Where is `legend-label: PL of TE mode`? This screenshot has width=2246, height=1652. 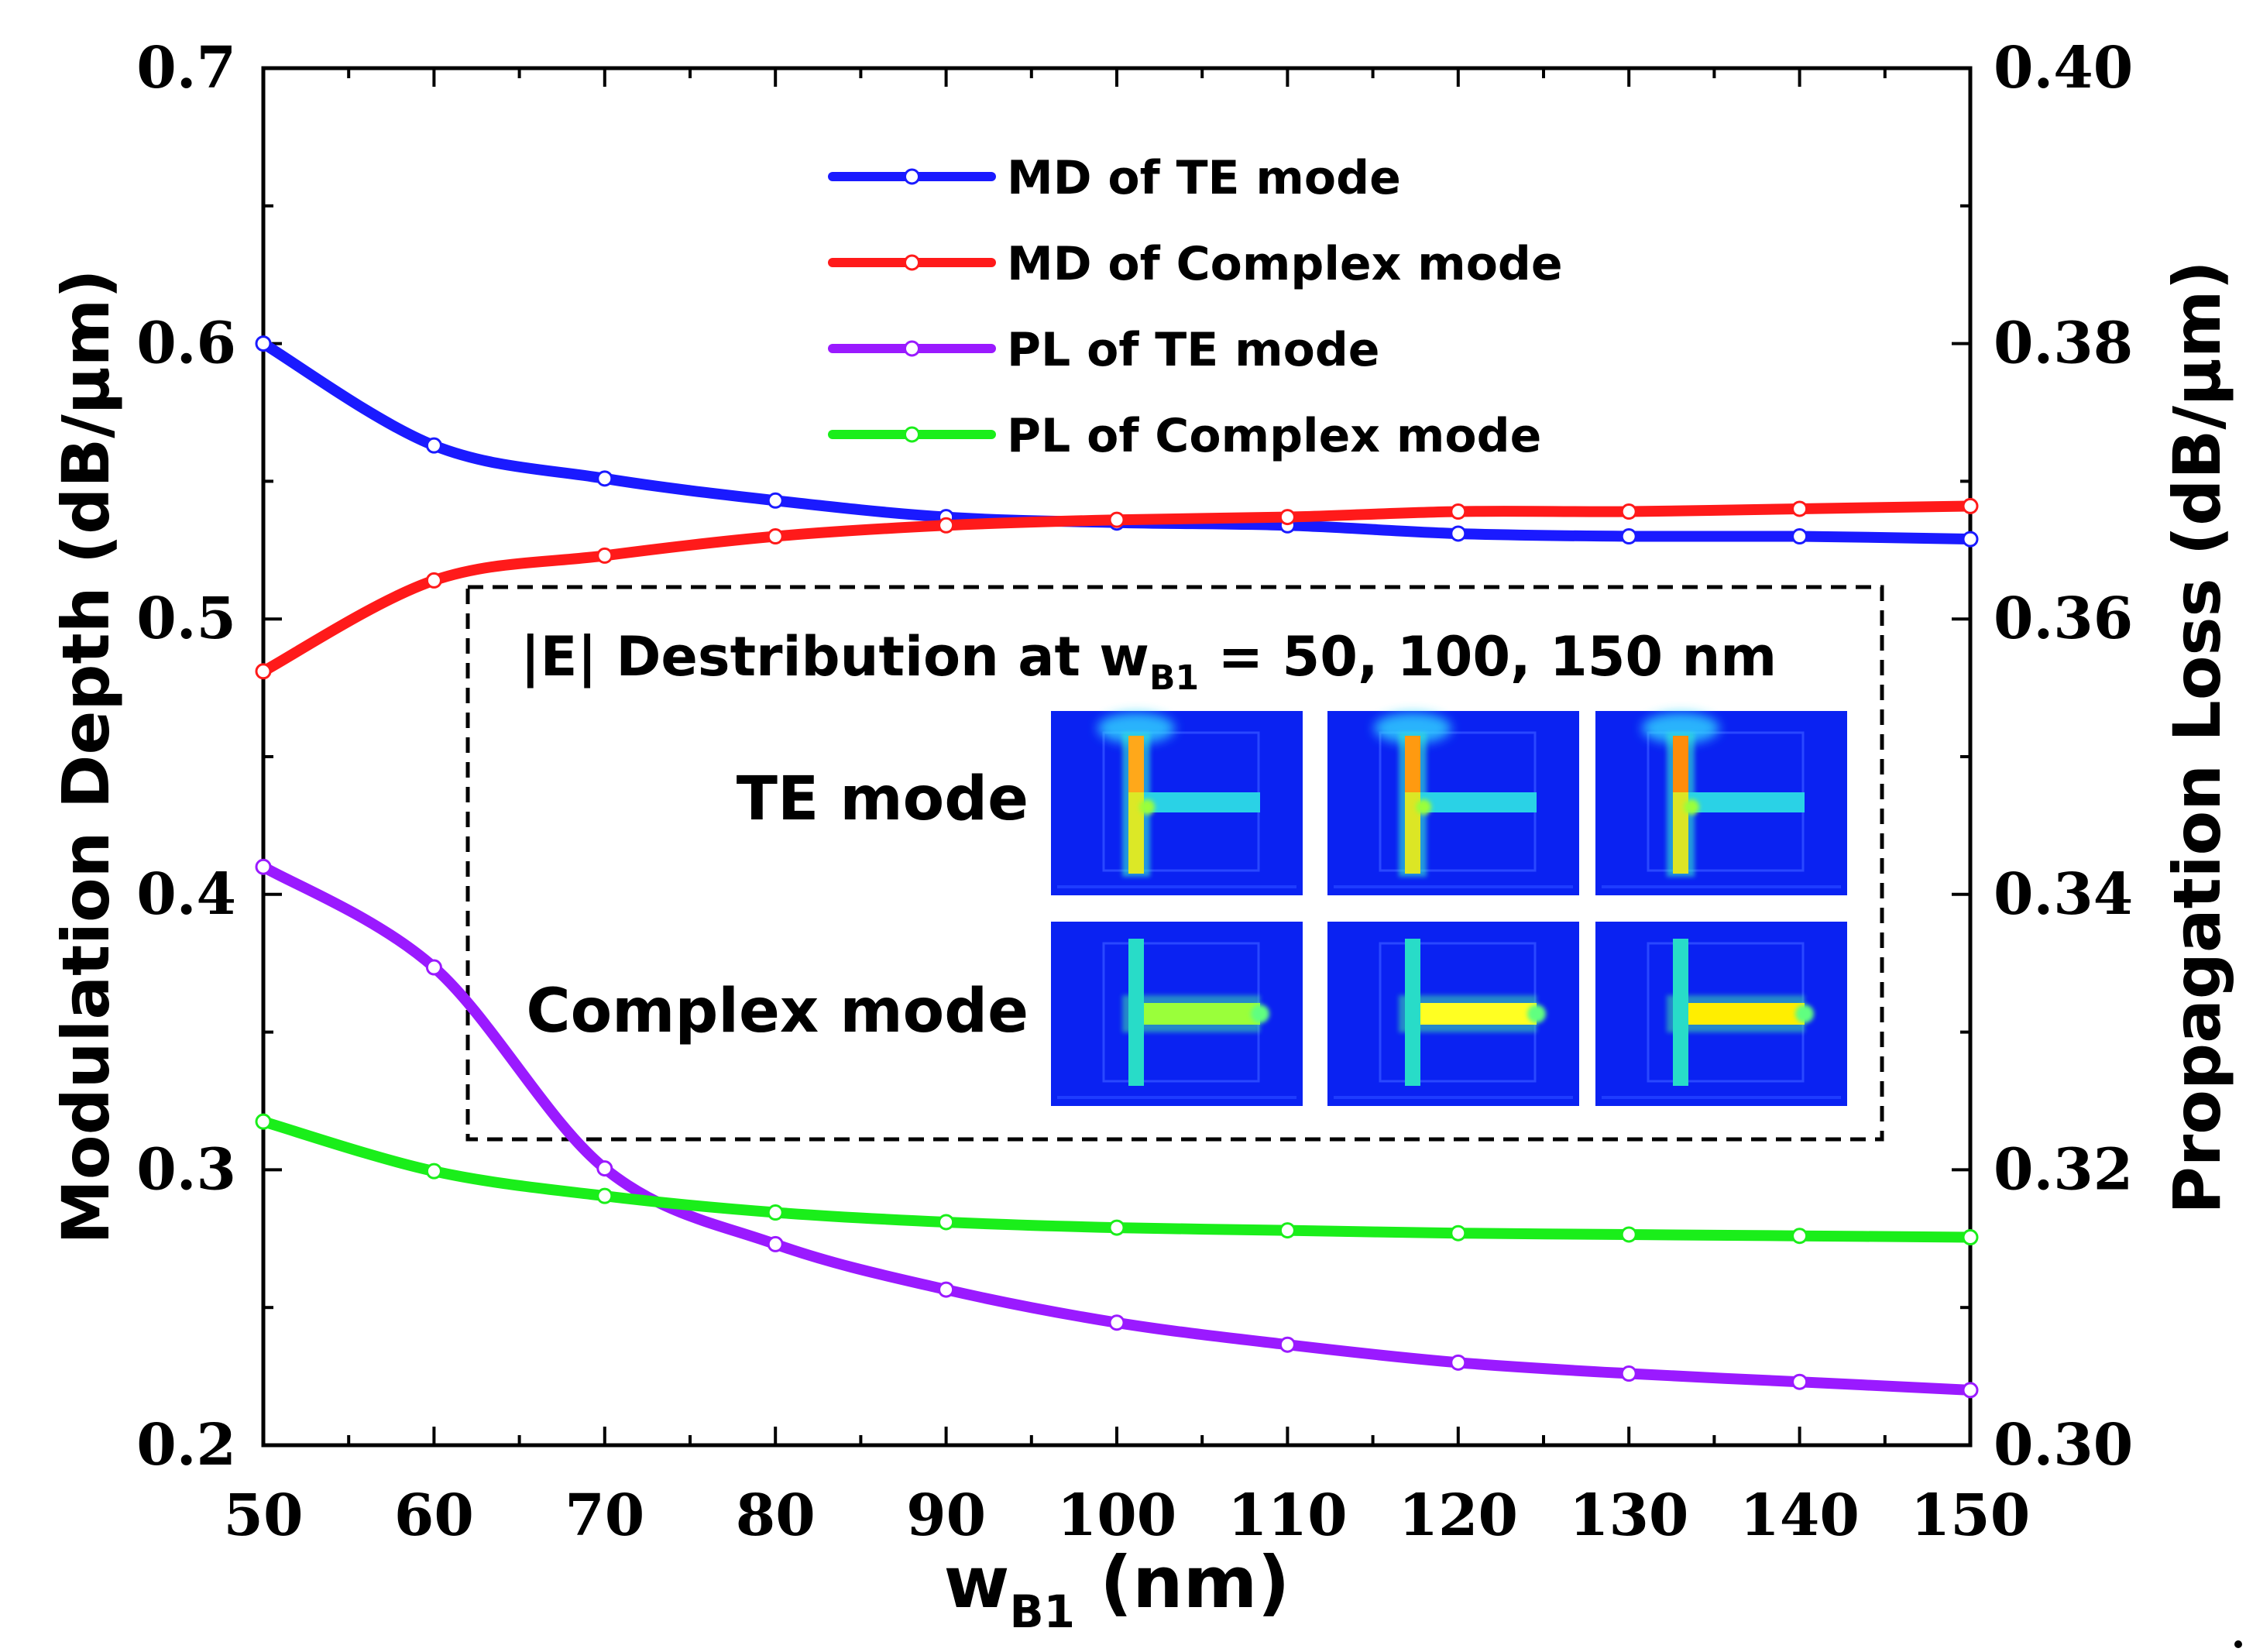
legend-label: PL of TE mode is located at coordinates (1193, 350).